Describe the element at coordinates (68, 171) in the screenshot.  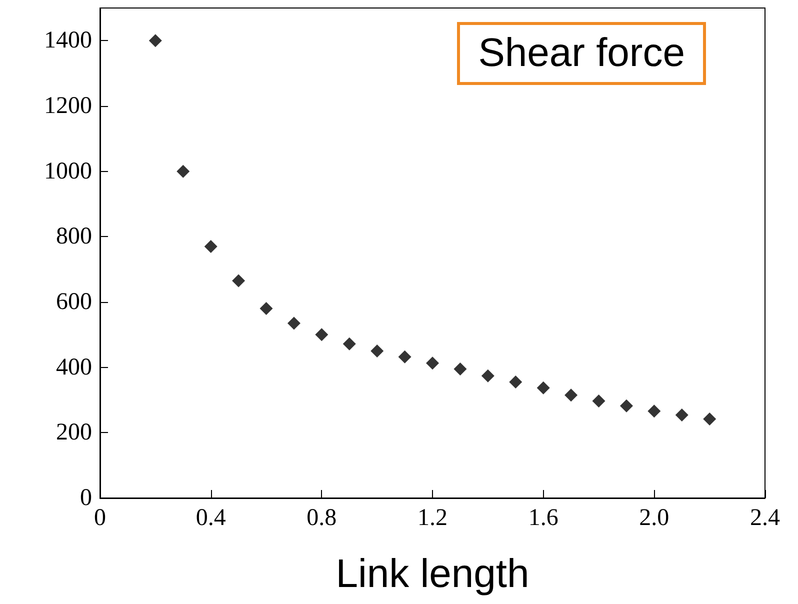
I see `y-tick-label: 1000` at that location.